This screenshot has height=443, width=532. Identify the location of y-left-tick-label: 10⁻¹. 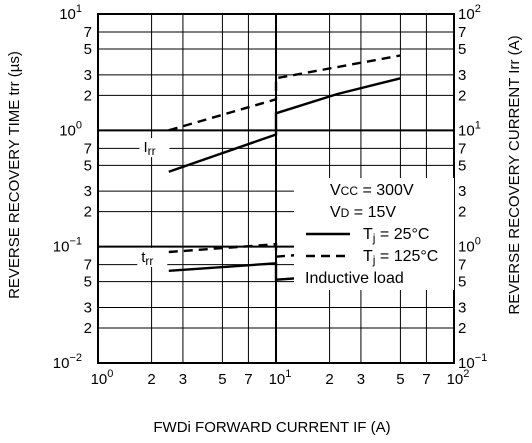
(67, 246).